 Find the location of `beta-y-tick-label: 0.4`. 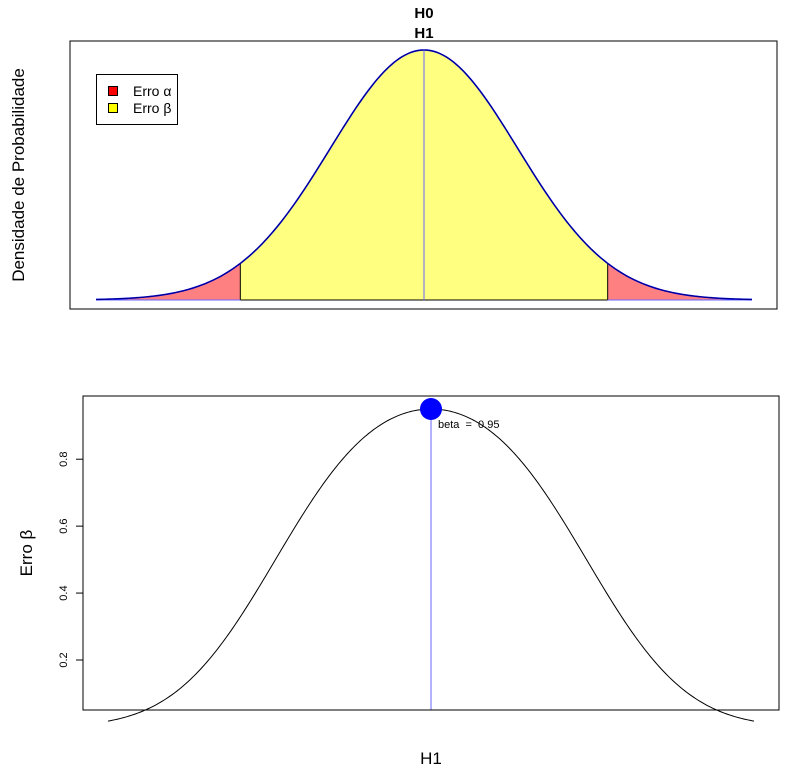

beta-y-tick-label: 0.4 is located at coordinates (64, 592).